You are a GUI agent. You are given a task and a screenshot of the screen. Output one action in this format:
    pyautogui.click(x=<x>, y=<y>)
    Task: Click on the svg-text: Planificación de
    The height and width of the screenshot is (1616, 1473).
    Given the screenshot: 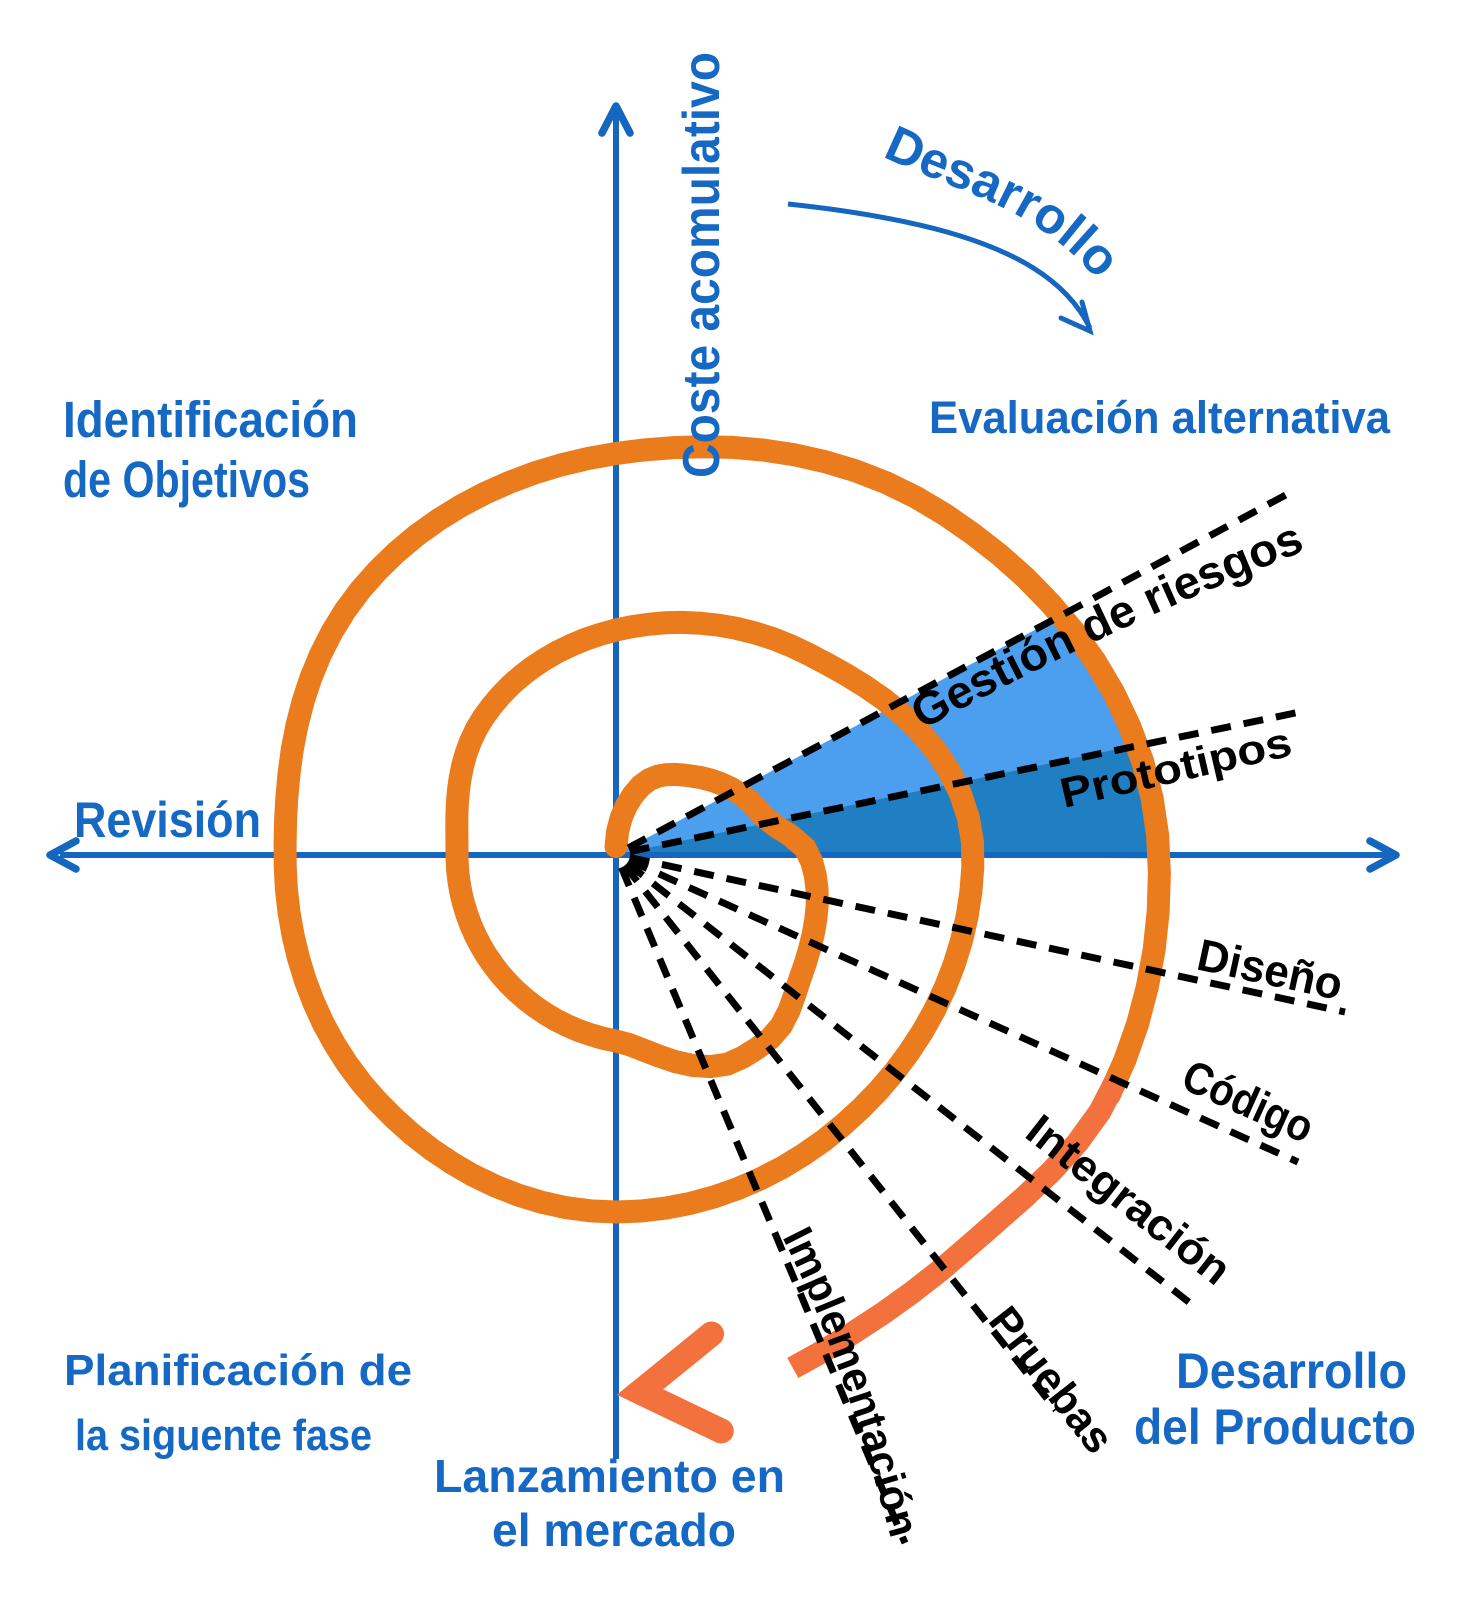 What is the action you would take?
    pyautogui.click(x=238, y=1370)
    